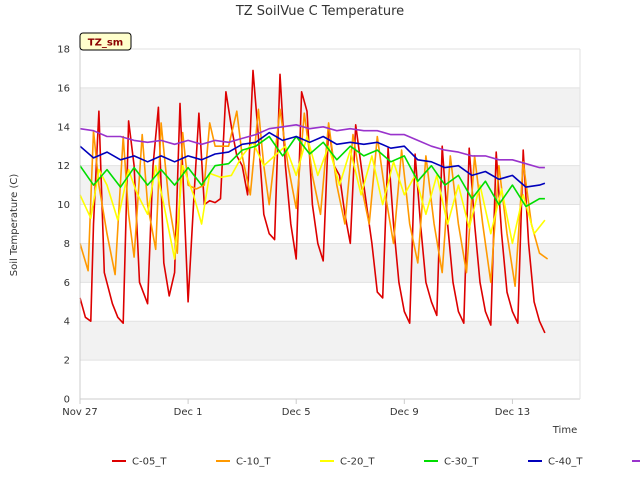  I want to click on y-tick-label: 6, so click(67, 283).